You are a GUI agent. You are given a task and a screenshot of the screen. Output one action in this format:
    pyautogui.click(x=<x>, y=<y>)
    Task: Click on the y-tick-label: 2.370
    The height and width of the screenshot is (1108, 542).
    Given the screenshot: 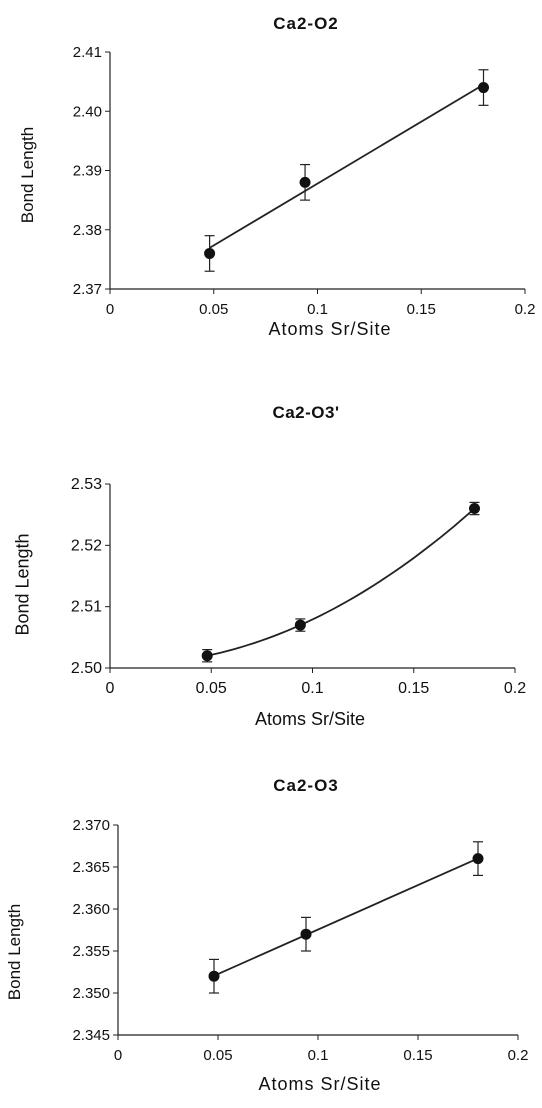 What is the action you would take?
    pyautogui.click(x=91, y=825)
    